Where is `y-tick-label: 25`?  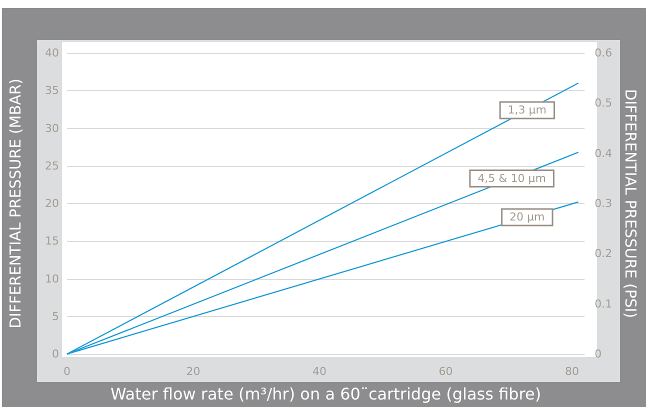 y-tick-label: 25 is located at coordinates (52, 165).